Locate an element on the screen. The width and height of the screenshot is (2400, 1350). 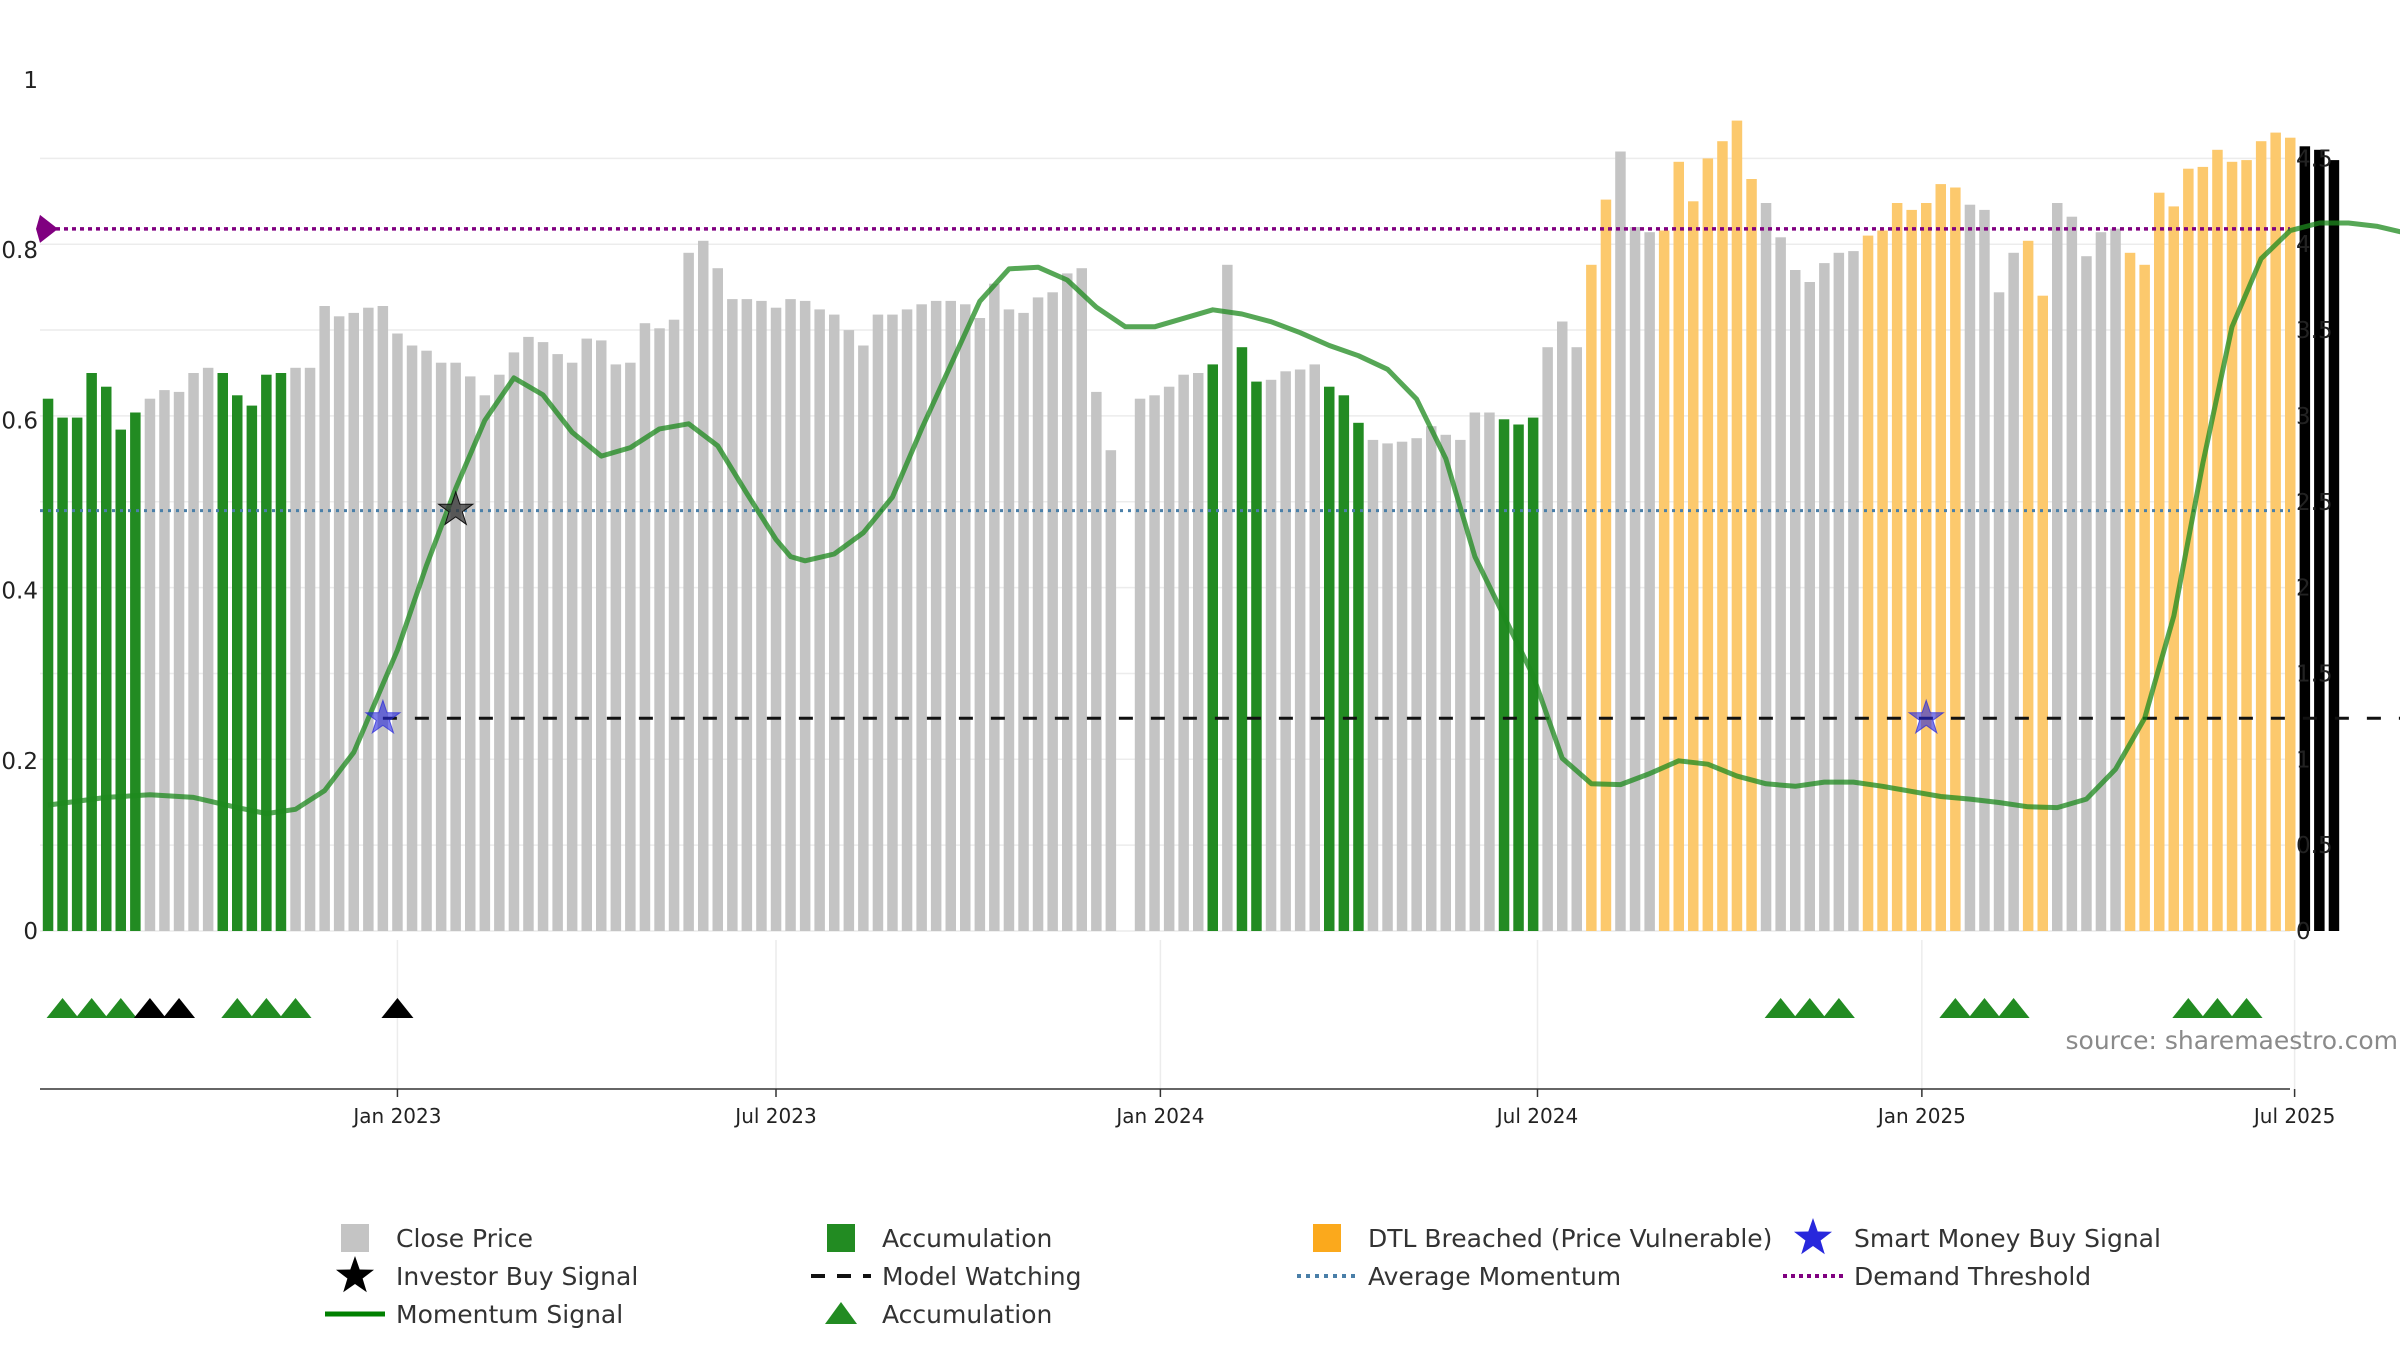
legend-item: DTL Breached (Price Vulnerable) is located at coordinates (1542, 1238).